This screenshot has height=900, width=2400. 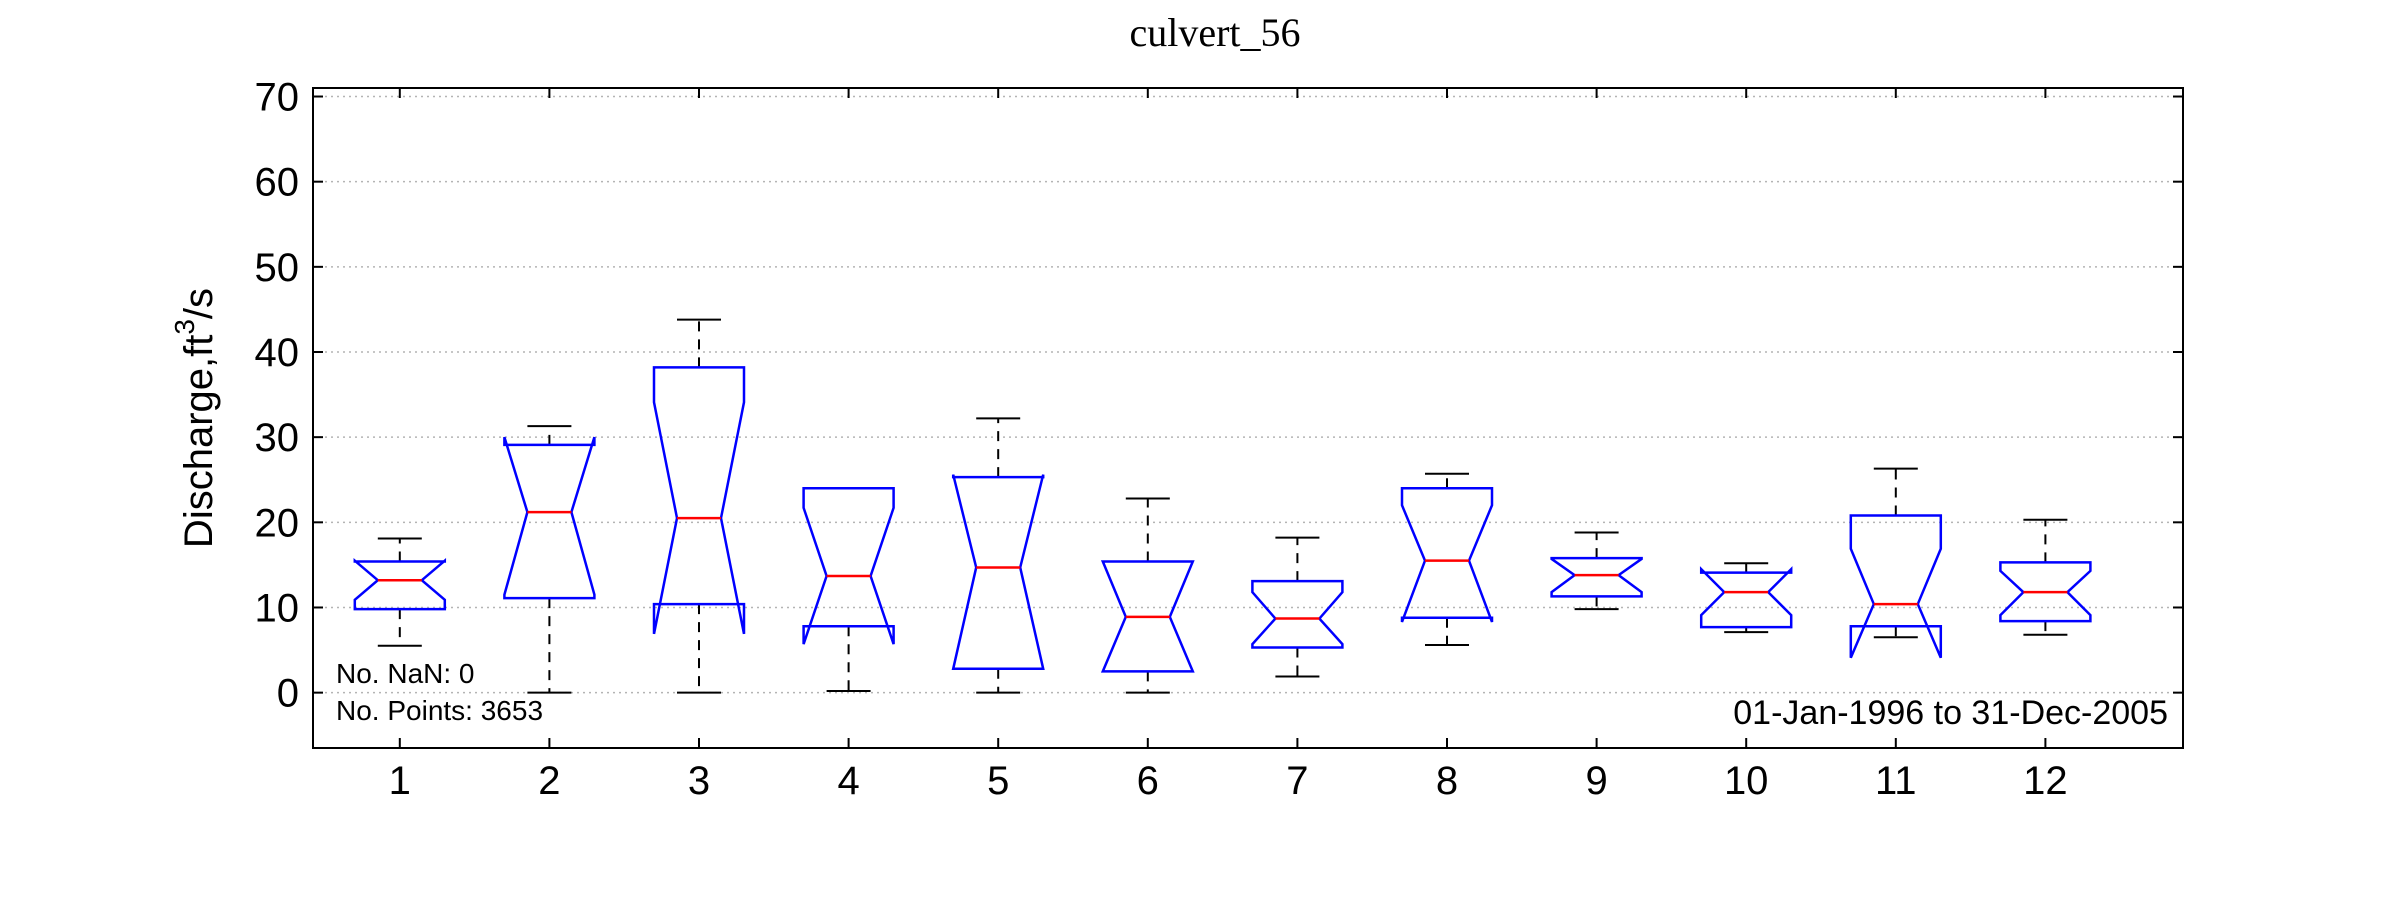 What do you see at coordinates (2045, 781) in the screenshot?
I see `x-tick-label-12: 12` at bounding box center [2045, 781].